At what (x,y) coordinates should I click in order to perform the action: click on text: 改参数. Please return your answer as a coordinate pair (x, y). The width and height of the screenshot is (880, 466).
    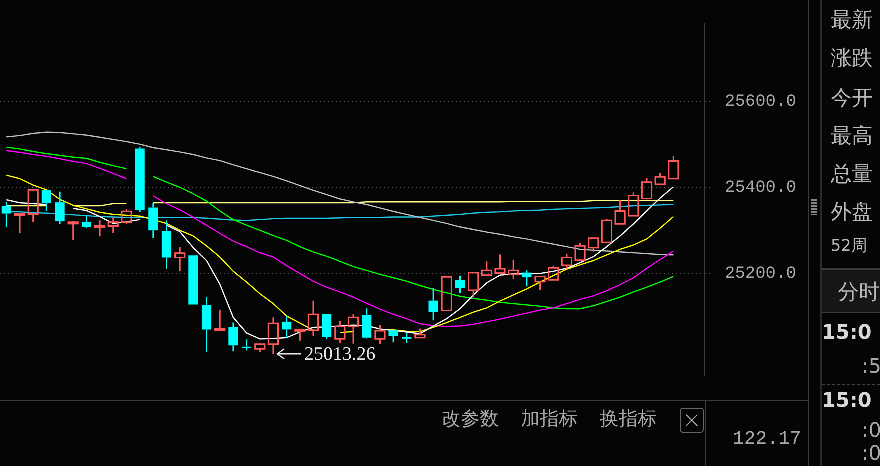
    Looking at the image, I should click on (470, 419).